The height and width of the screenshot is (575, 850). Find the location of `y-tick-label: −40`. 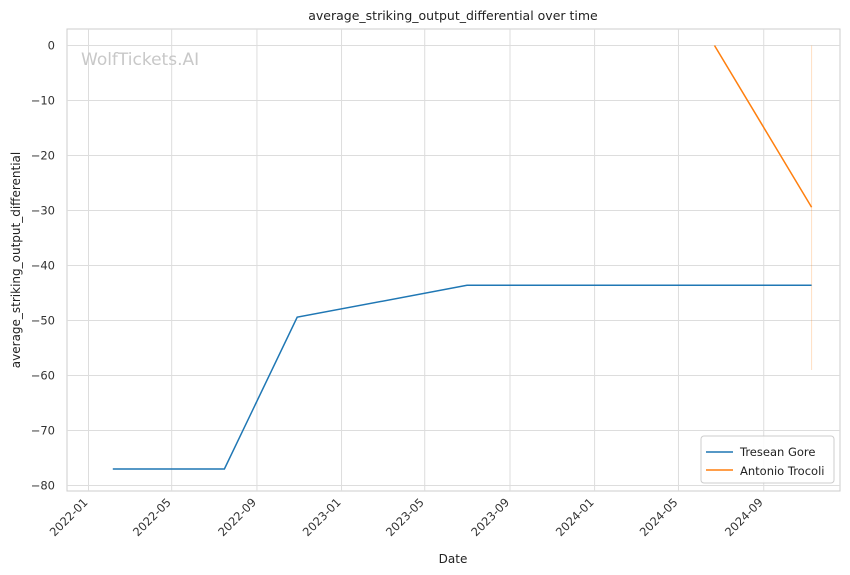

y-tick-label: −40 is located at coordinates (43, 266).